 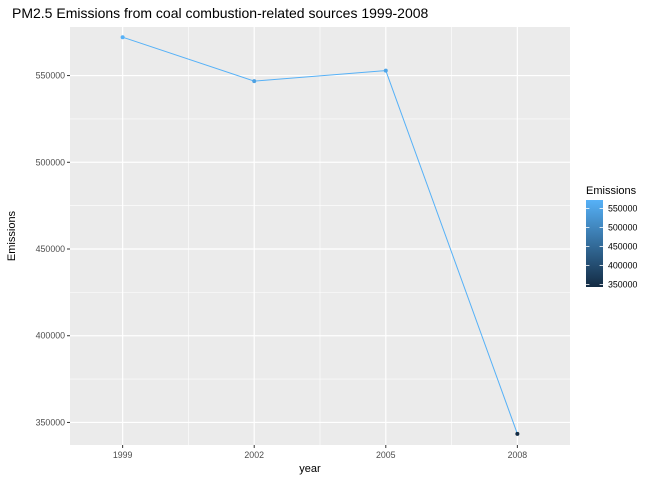 I want to click on legend-title: Emissions, so click(x=611, y=191).